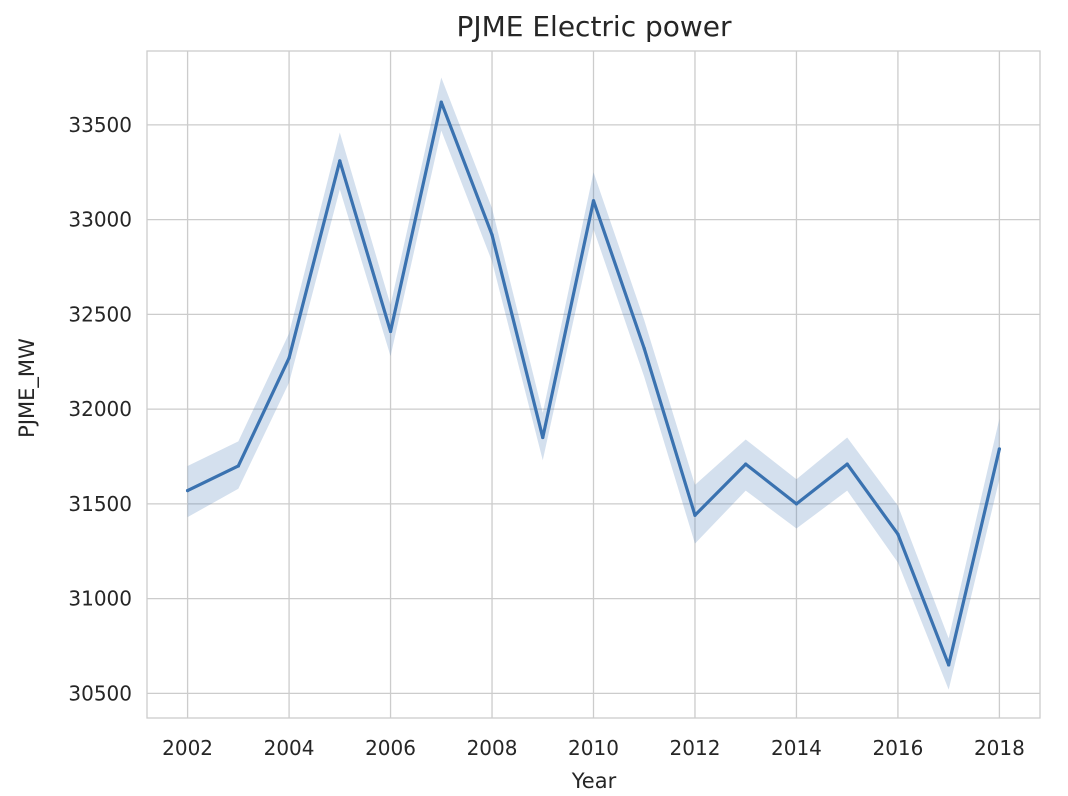 This screenshot has width=1068, height=796. I want to click on x-tick-label: 2018, so click(999, 748).